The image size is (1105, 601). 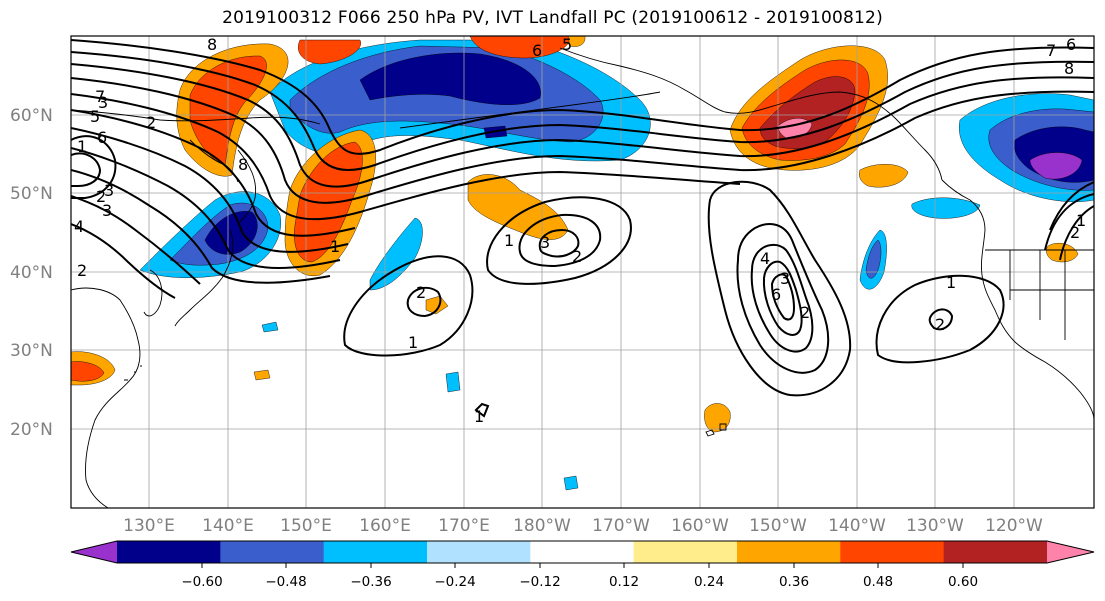 I want to click on coast-asia-mainland, so click(x=106, y=397).